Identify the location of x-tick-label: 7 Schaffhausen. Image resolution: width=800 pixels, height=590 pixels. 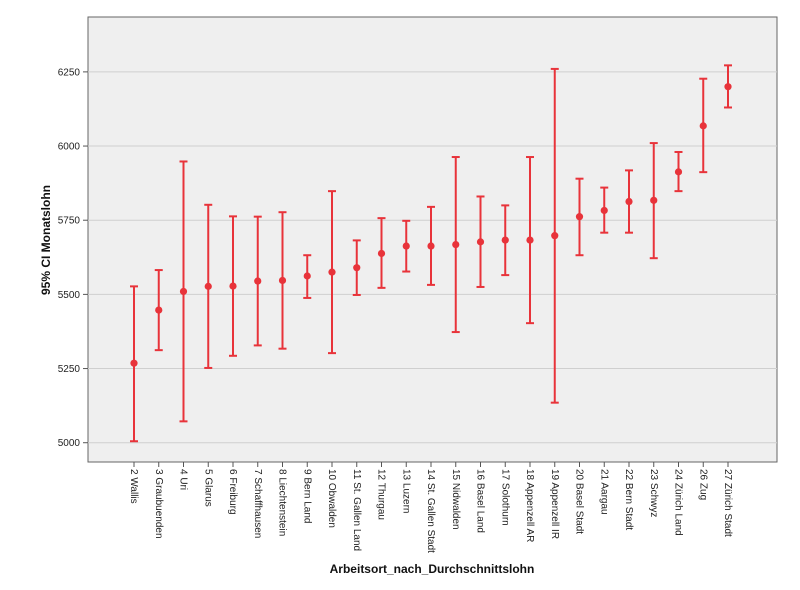
(257, 503).